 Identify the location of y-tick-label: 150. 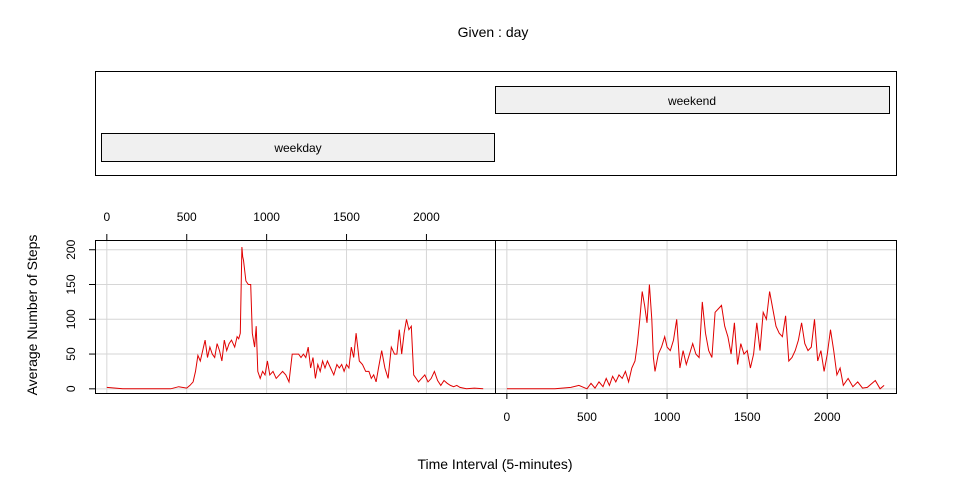
(71, 284).